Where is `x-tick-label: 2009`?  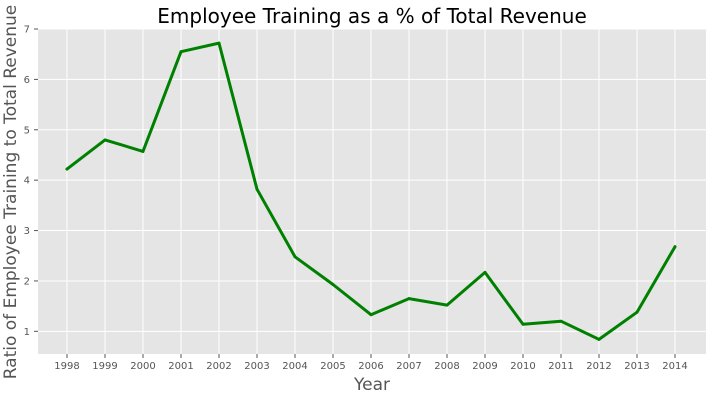 x-tick-label: 2009 is located at coordinates (484, 366).